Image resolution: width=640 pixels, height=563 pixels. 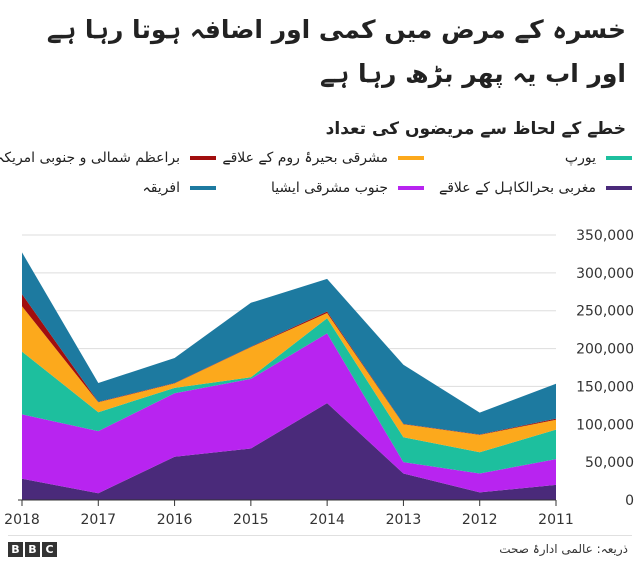 I want to click on legend-item-americas: براعظم شمالی و جنوبی امریکہ, so click(x=108, y=158).